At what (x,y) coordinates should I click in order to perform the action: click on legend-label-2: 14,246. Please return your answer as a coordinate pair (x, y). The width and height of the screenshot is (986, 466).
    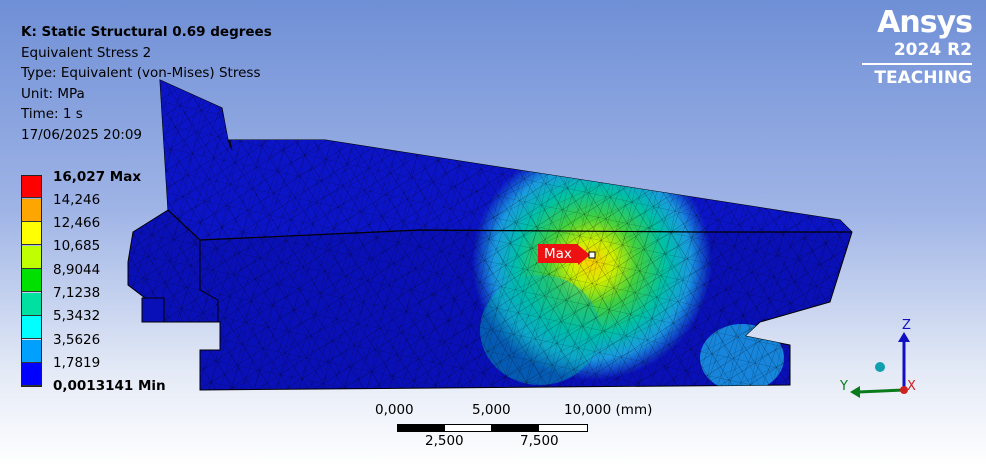
    Looking at the image, I should click on (77, 200).